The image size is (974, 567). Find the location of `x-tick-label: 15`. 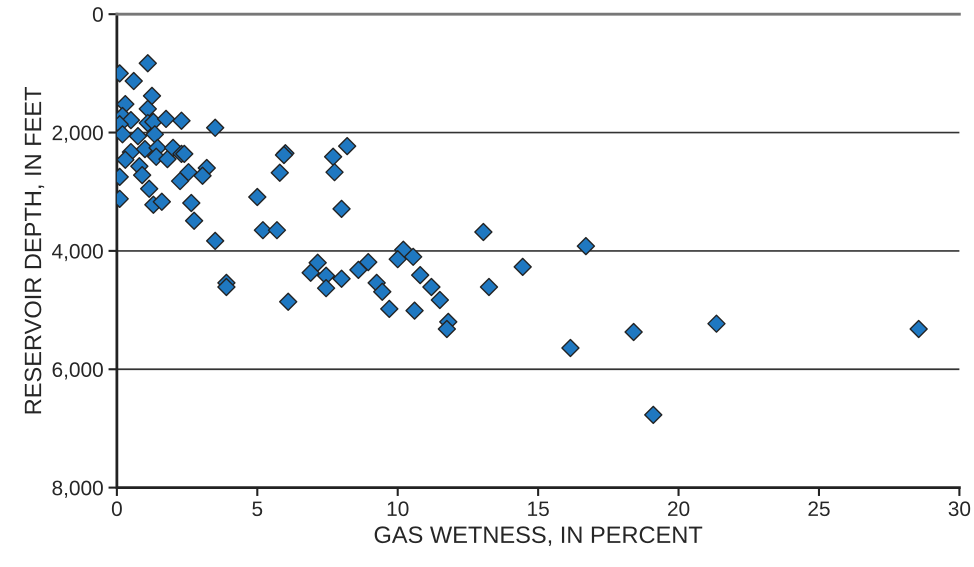

x-tick-label: 15 is located at coordinates (538, 509).